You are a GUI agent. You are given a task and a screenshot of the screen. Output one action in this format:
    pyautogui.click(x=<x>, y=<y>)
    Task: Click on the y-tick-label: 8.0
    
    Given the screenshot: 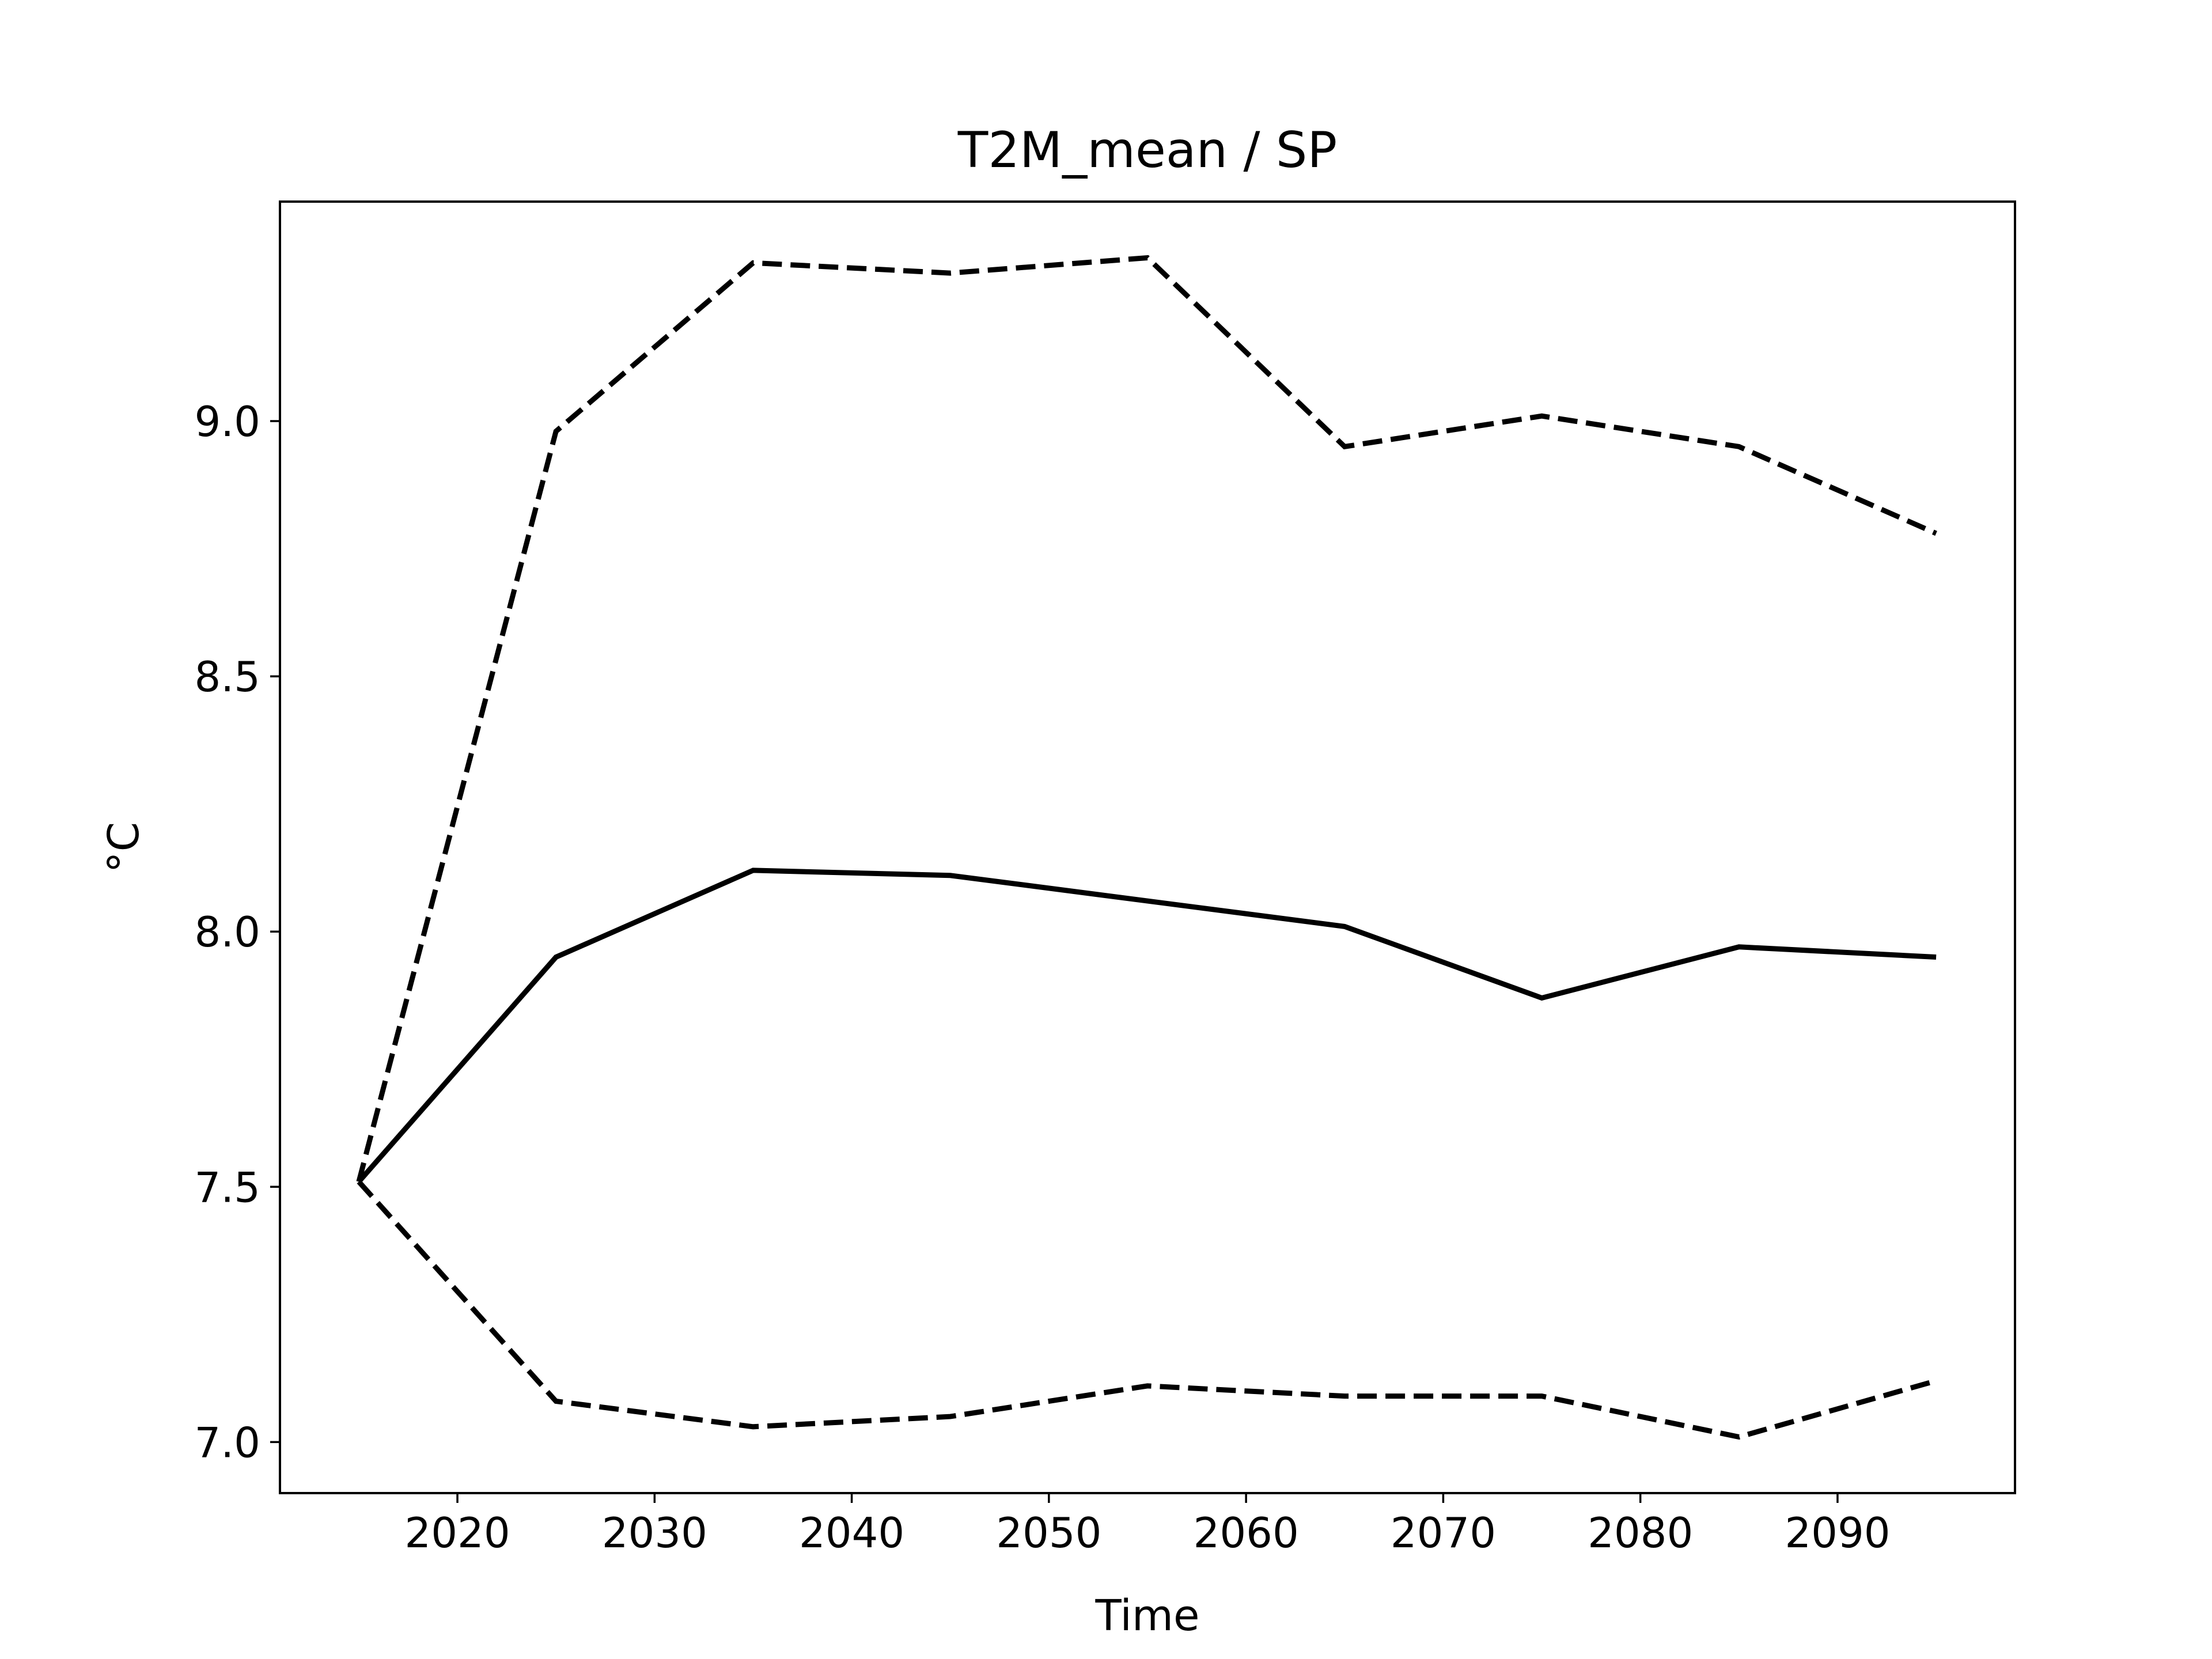 What is the action you would take?
    pyautogui.click(x=227, y=932)
    